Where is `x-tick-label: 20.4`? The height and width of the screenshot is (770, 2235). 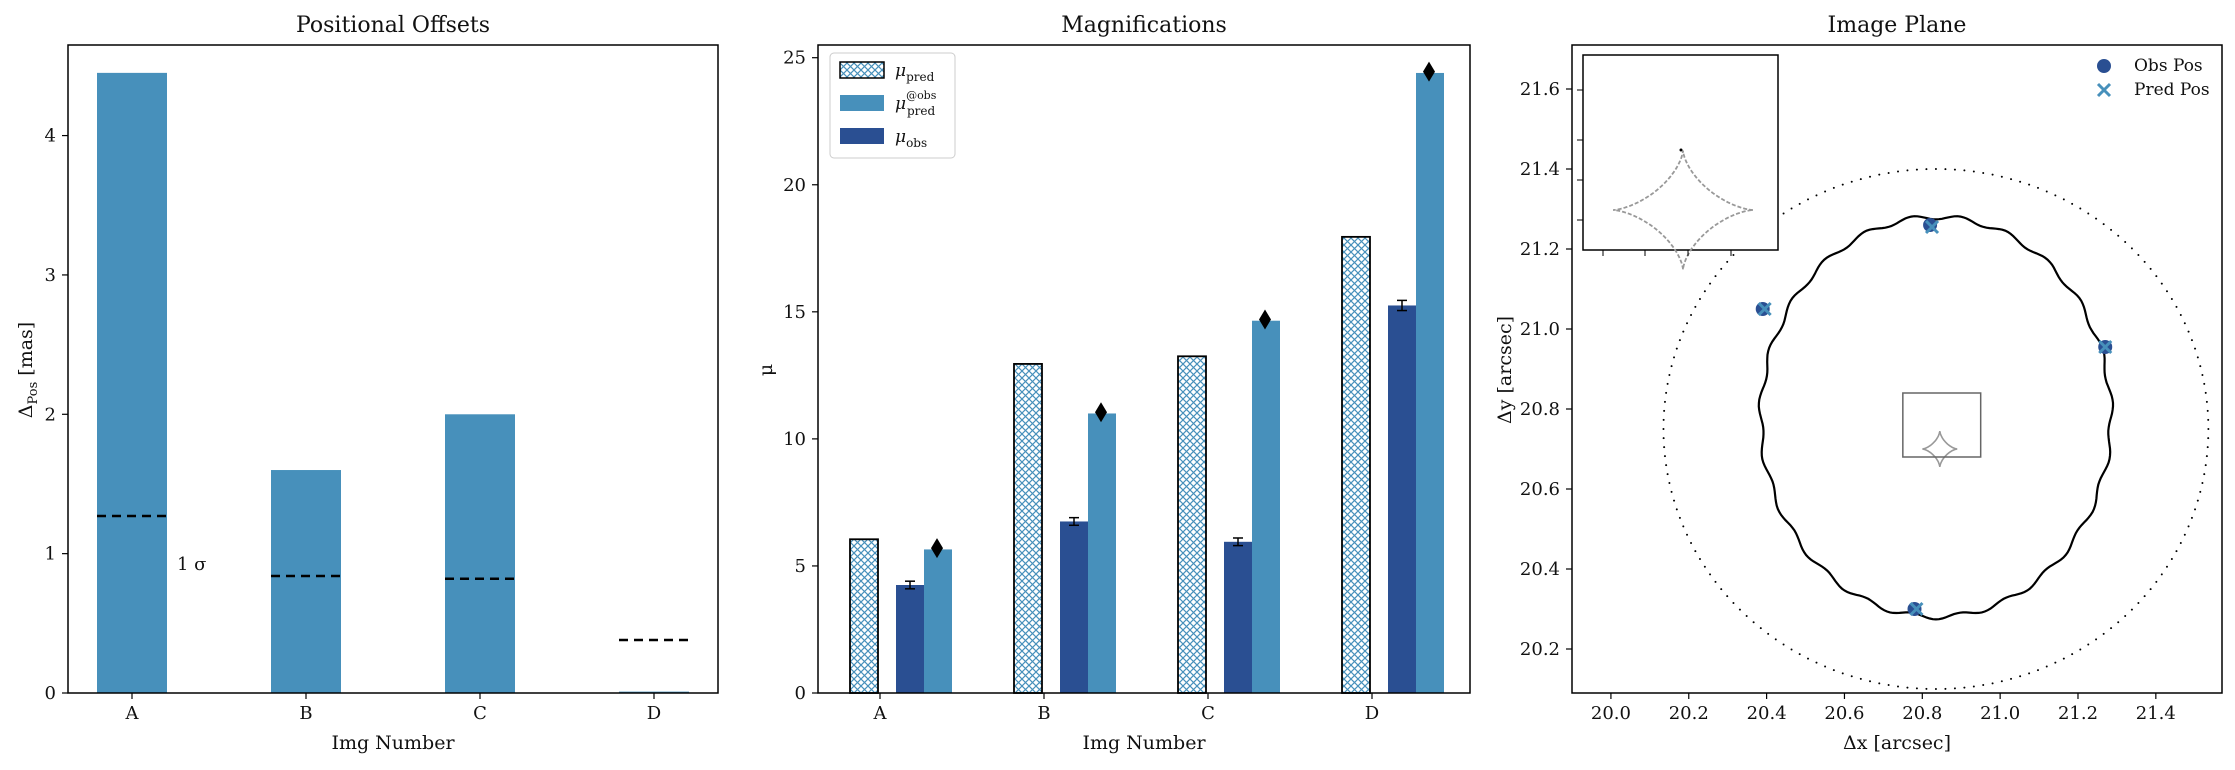 x-tick-label: 20.4 is located at coordinates (1767, 713).